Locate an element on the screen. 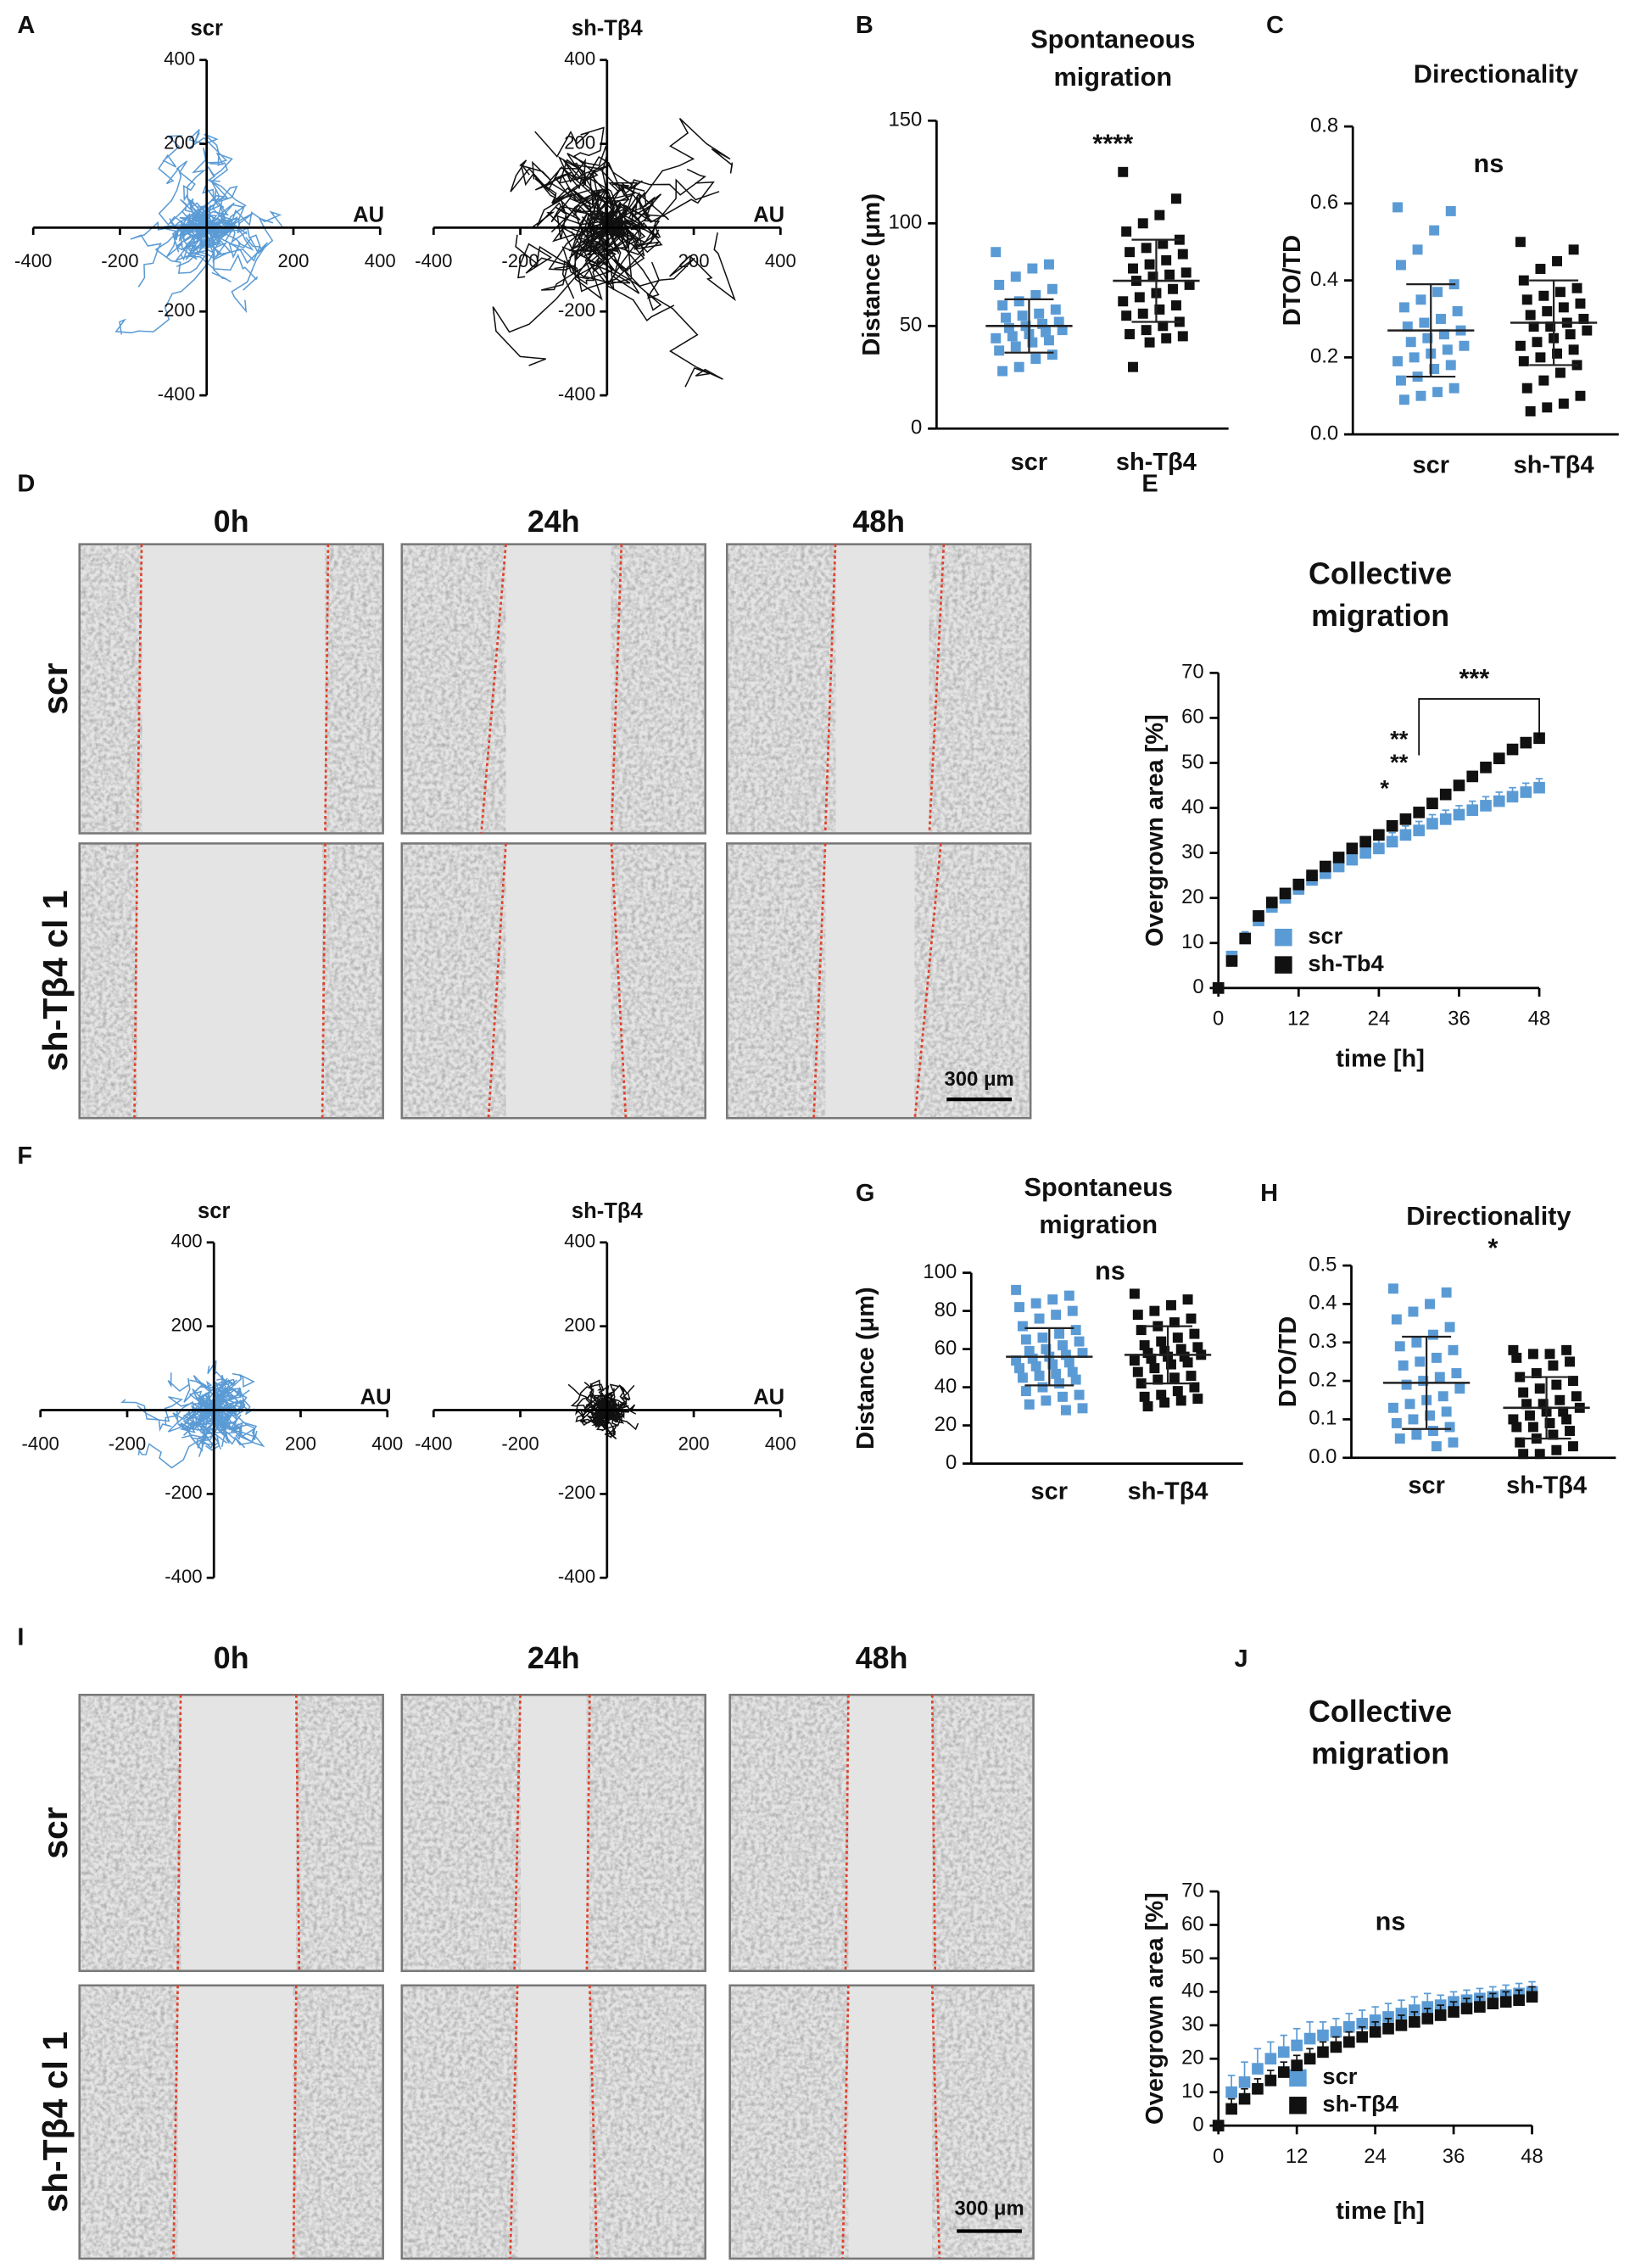 This screenshot has width=1652, height=2268. panel-letter: A is located at coordinates (26, 25).